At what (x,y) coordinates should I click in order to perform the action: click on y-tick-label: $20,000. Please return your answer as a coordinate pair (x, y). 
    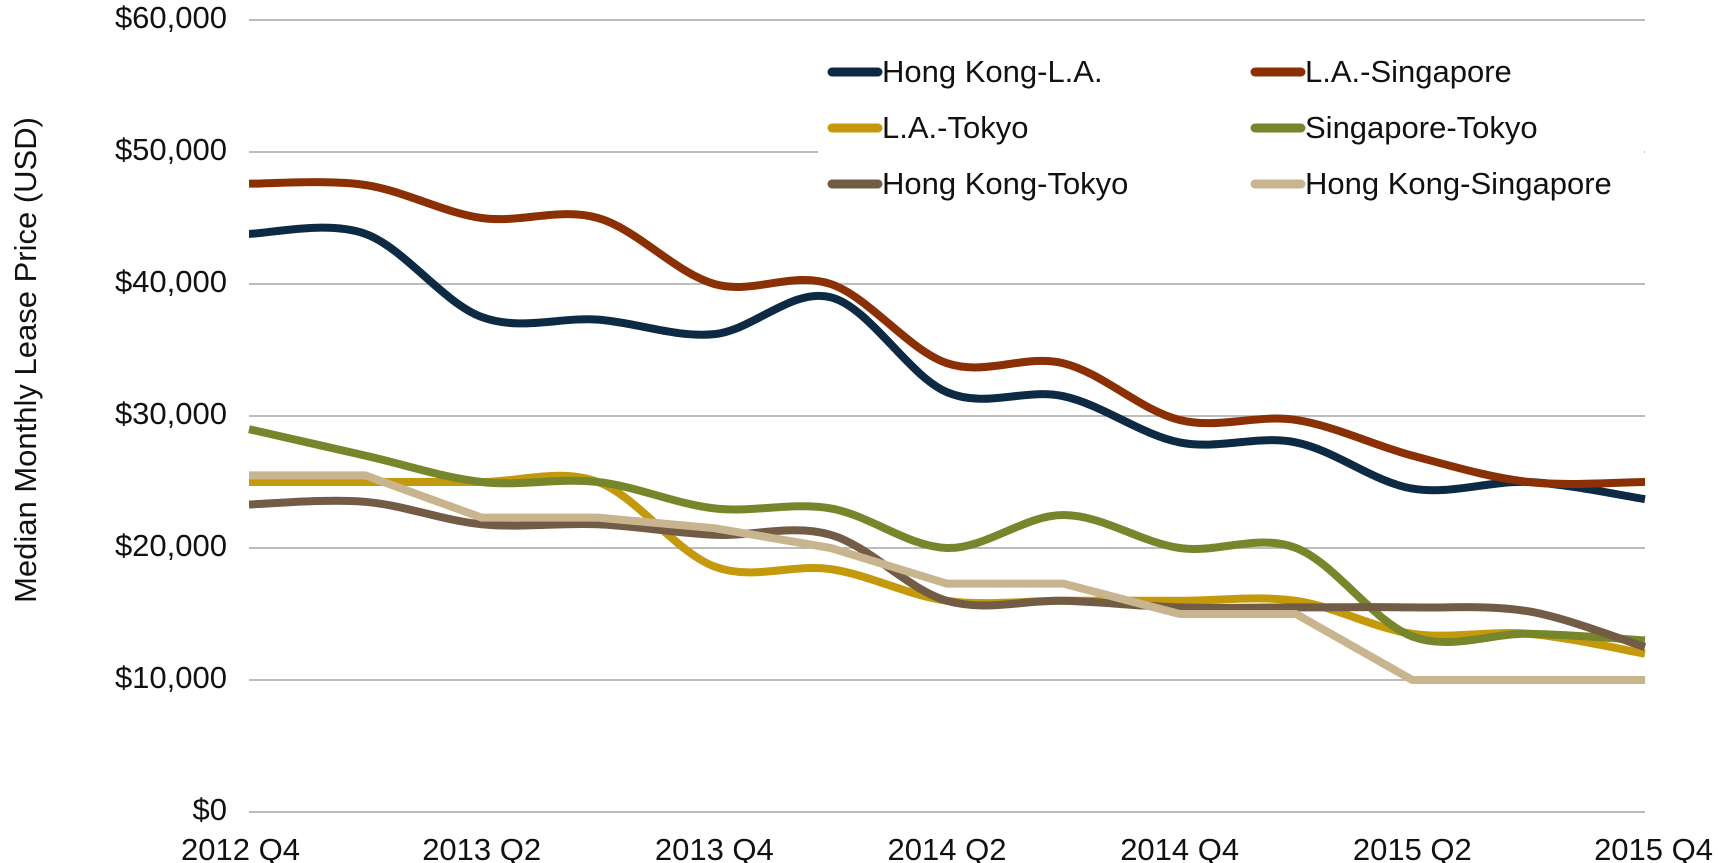
    Looking at the image, I should click on (171, 545).